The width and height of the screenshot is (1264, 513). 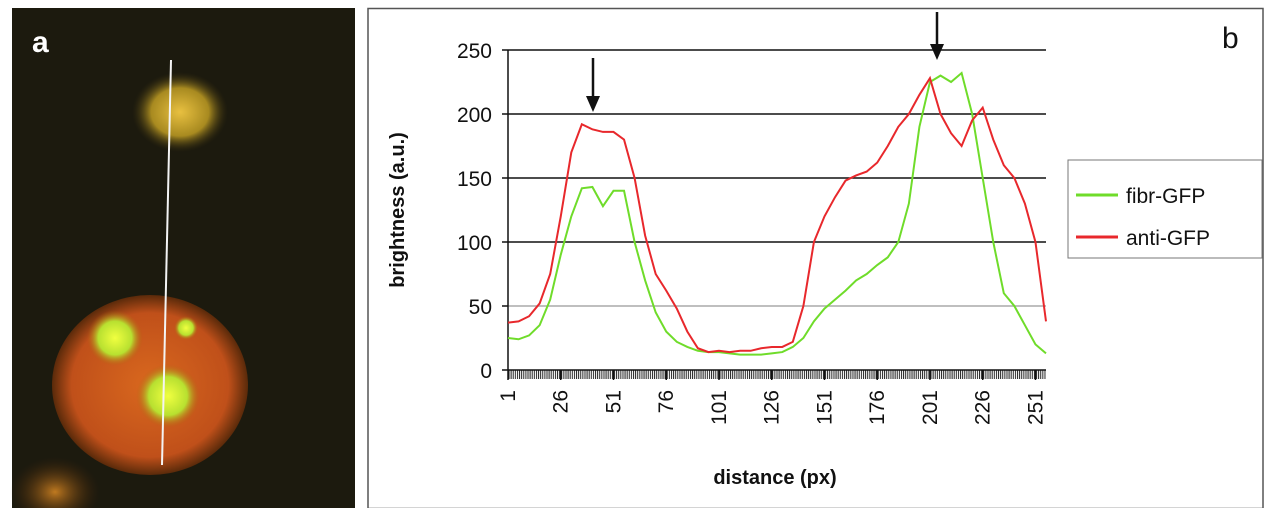 I want to click on legend-label: fibr-GFP, so click(x=1165, y=196).